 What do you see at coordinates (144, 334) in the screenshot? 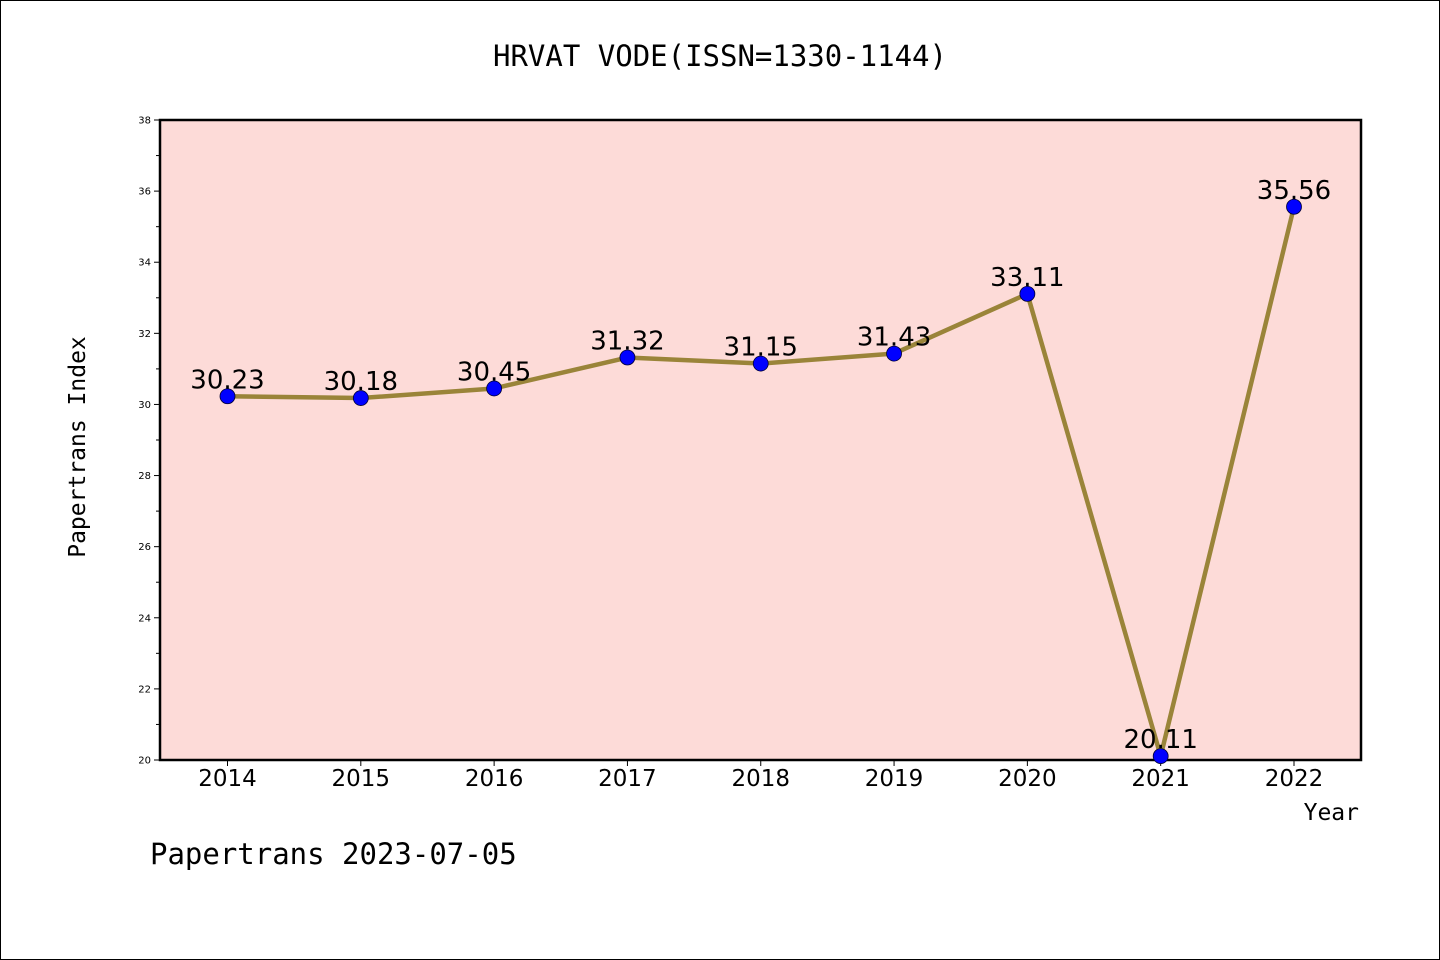
I see `y-tick-label: 32` at bounding box center [144, 334].